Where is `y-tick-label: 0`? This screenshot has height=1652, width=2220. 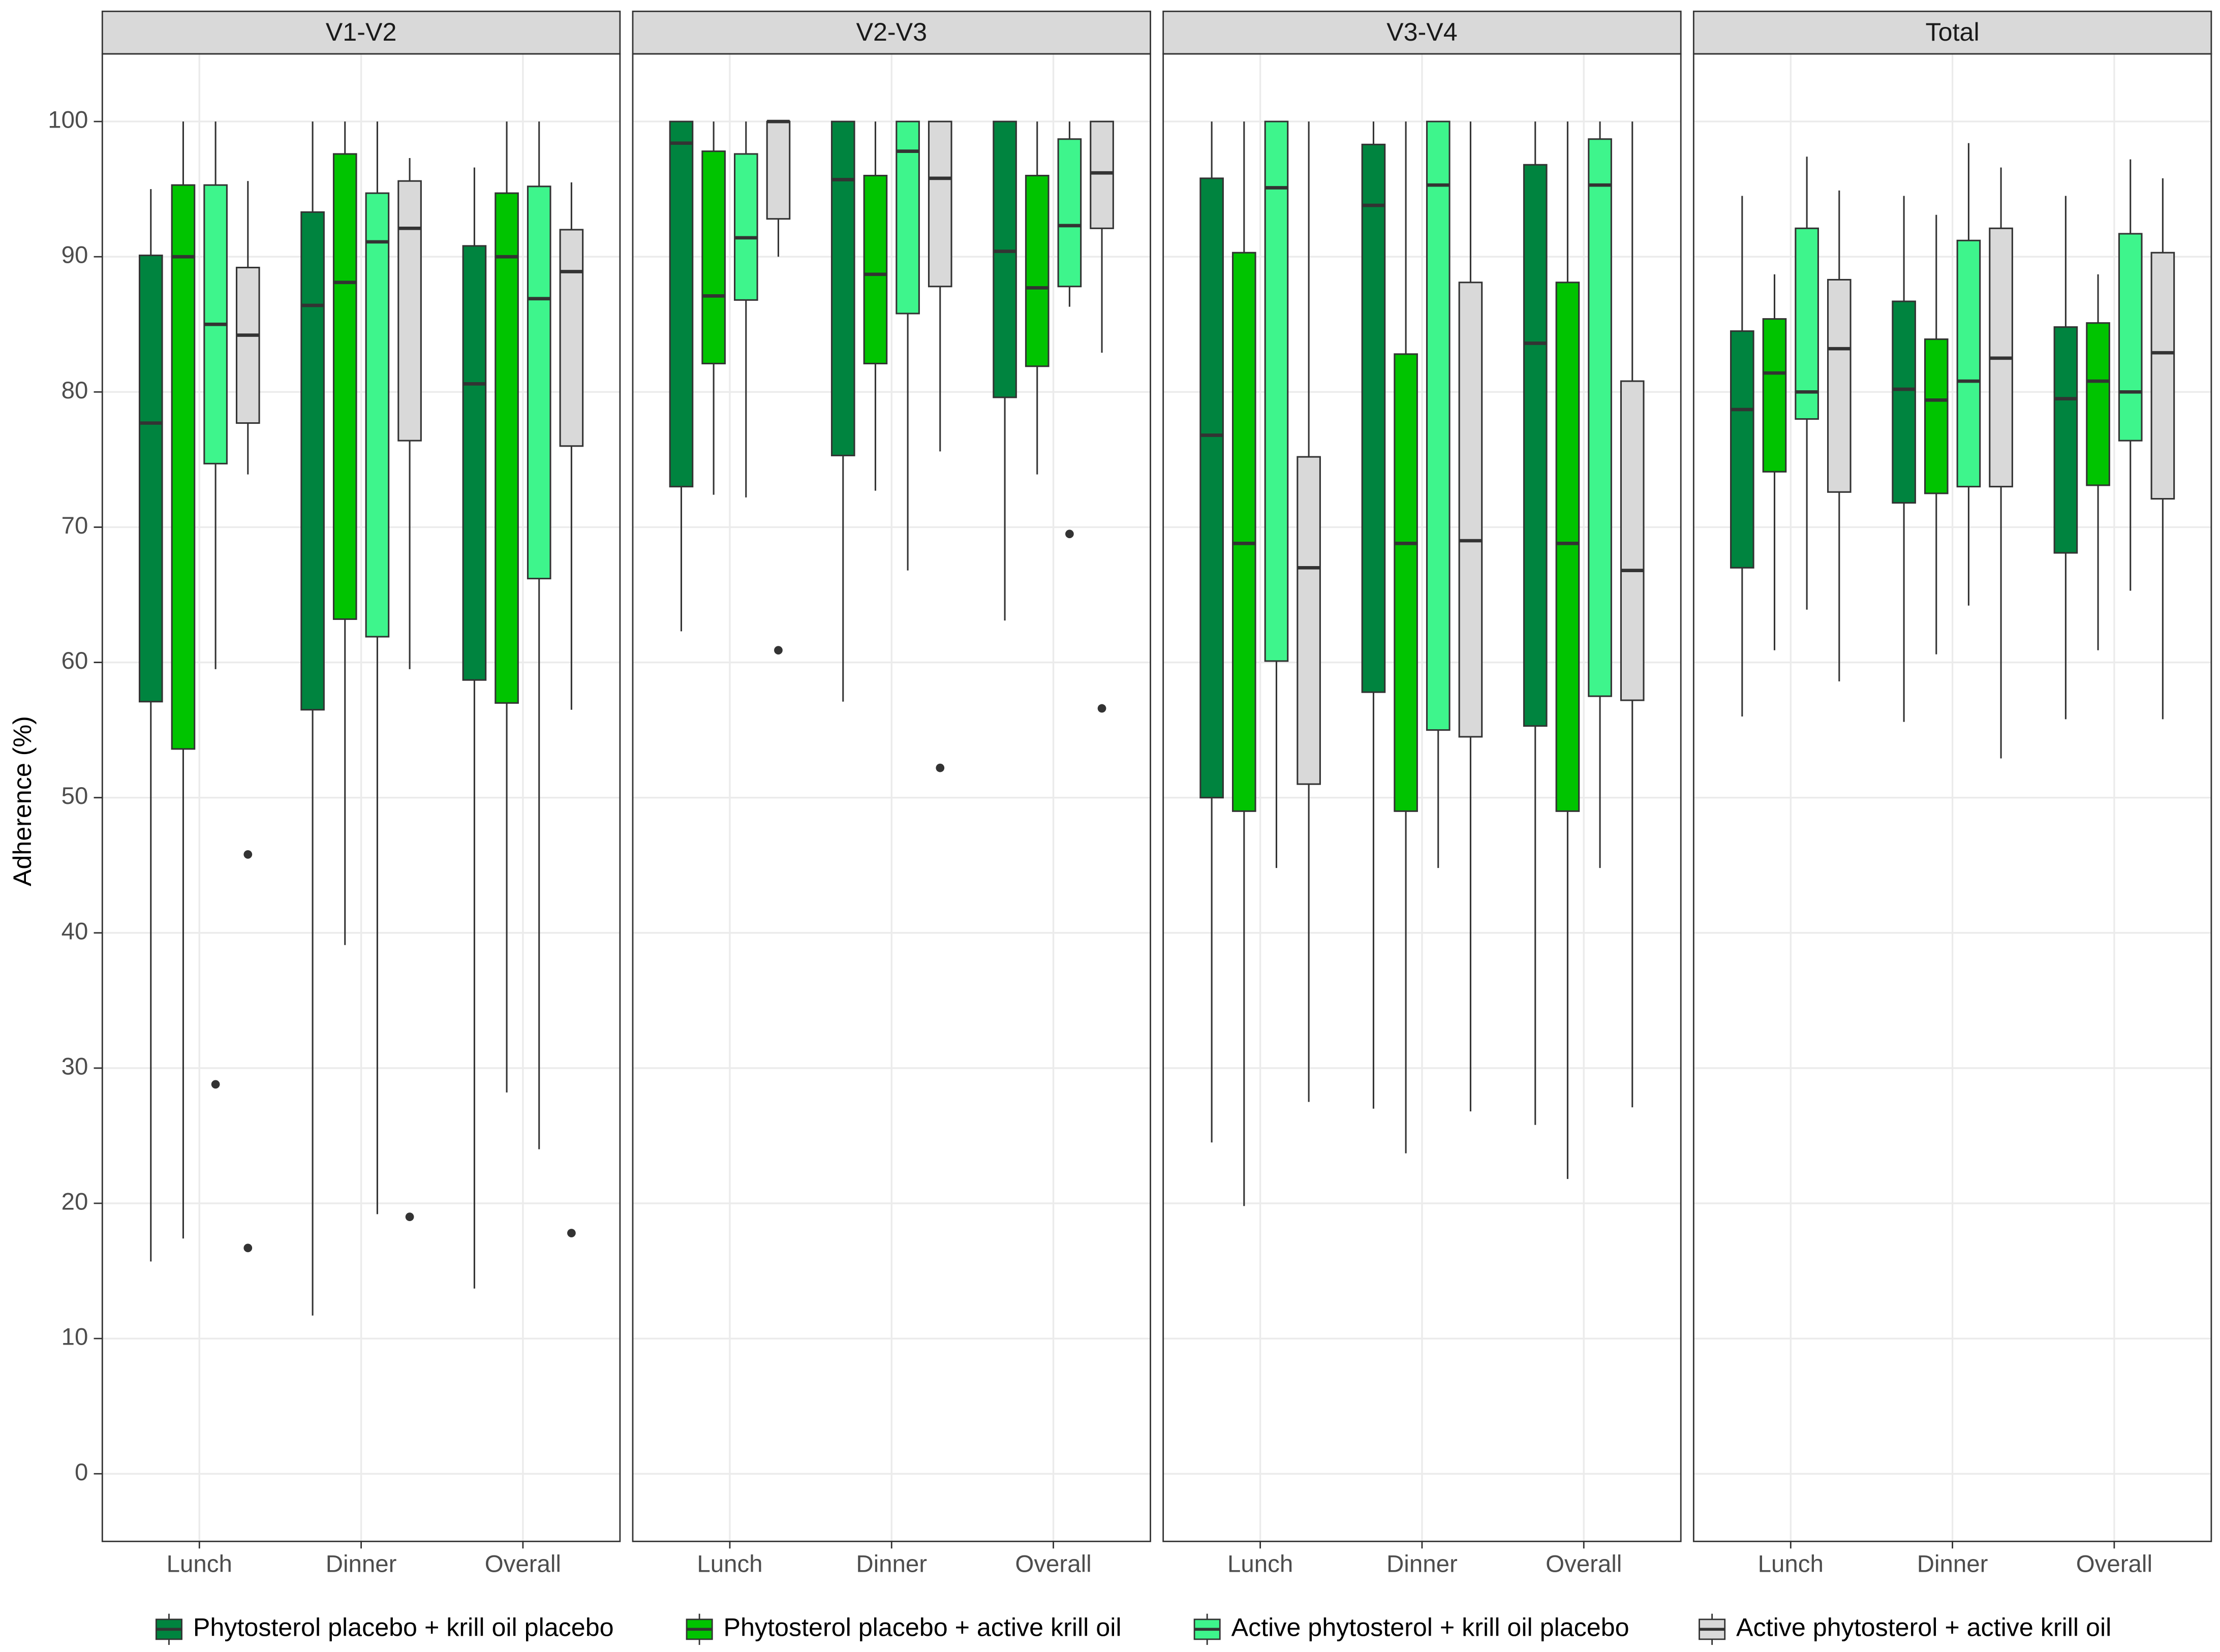
y-tick-label: 0 is located at coordinates (81, 1472).